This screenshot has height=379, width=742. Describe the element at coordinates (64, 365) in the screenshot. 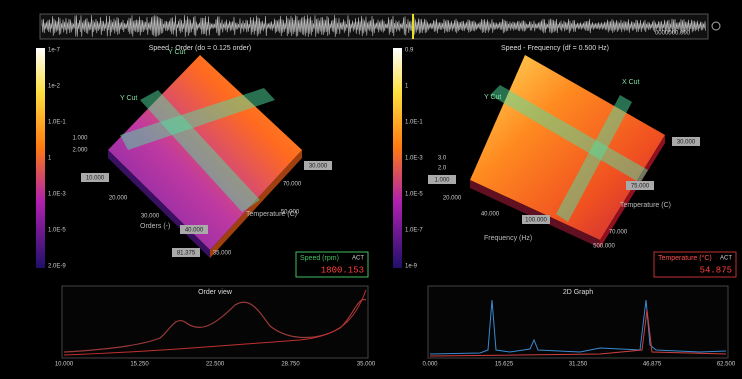

I see `x-tick-label: 10.000` at that location.